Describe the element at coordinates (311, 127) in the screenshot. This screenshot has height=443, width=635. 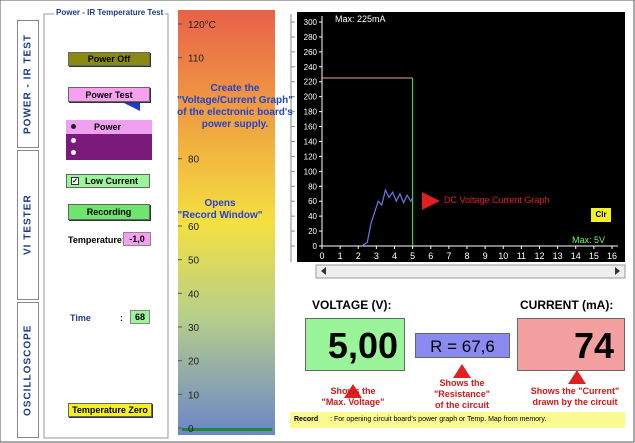
I see `y-tick-label: 160` at that location.